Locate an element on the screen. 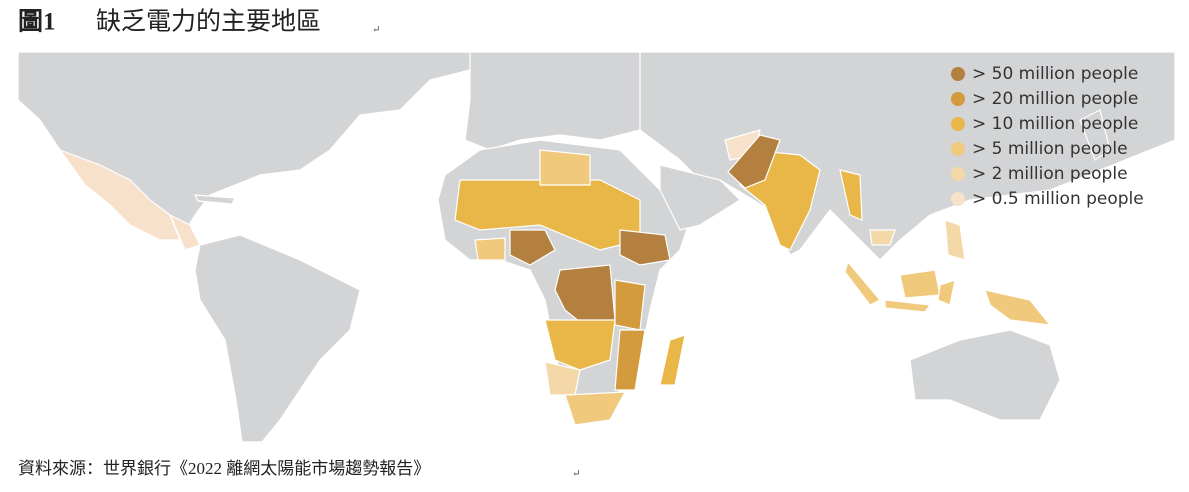  source: 資料來源：世界銀行《2022 離網太陽能市場趨勢報告》 is located at coordinates (224, 468).